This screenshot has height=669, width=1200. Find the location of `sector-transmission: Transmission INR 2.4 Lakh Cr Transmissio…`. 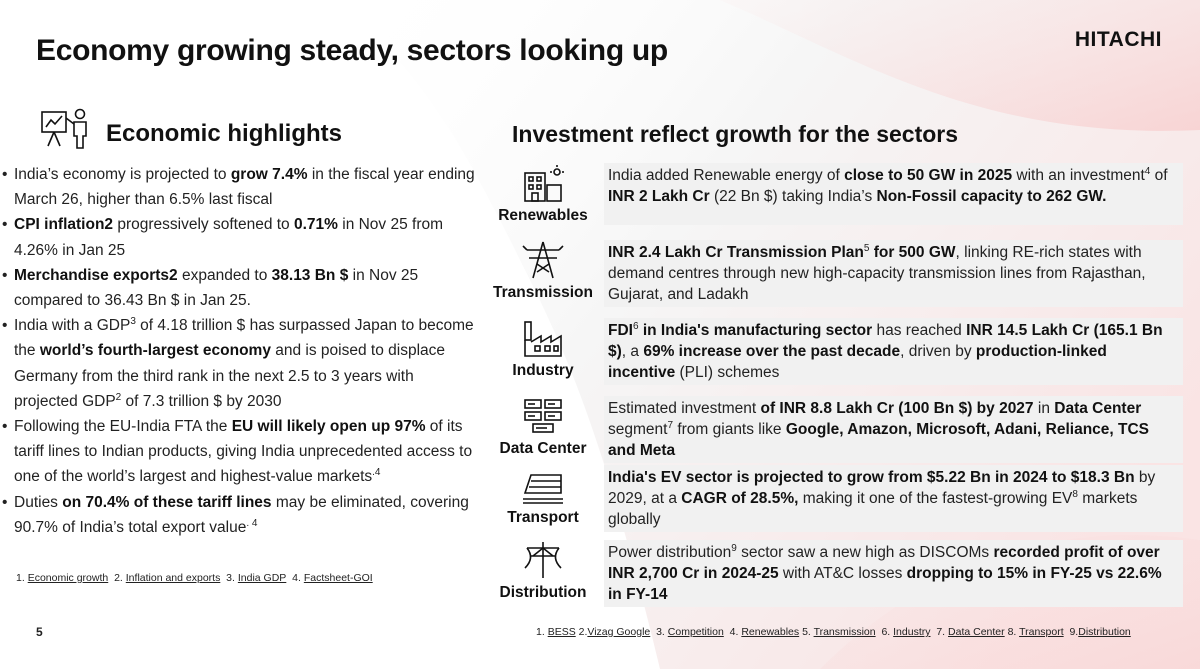

sector-transmission: Transmission INR 2.4 Lakh Cr Transmissio… is located at coordinates (835, 273).